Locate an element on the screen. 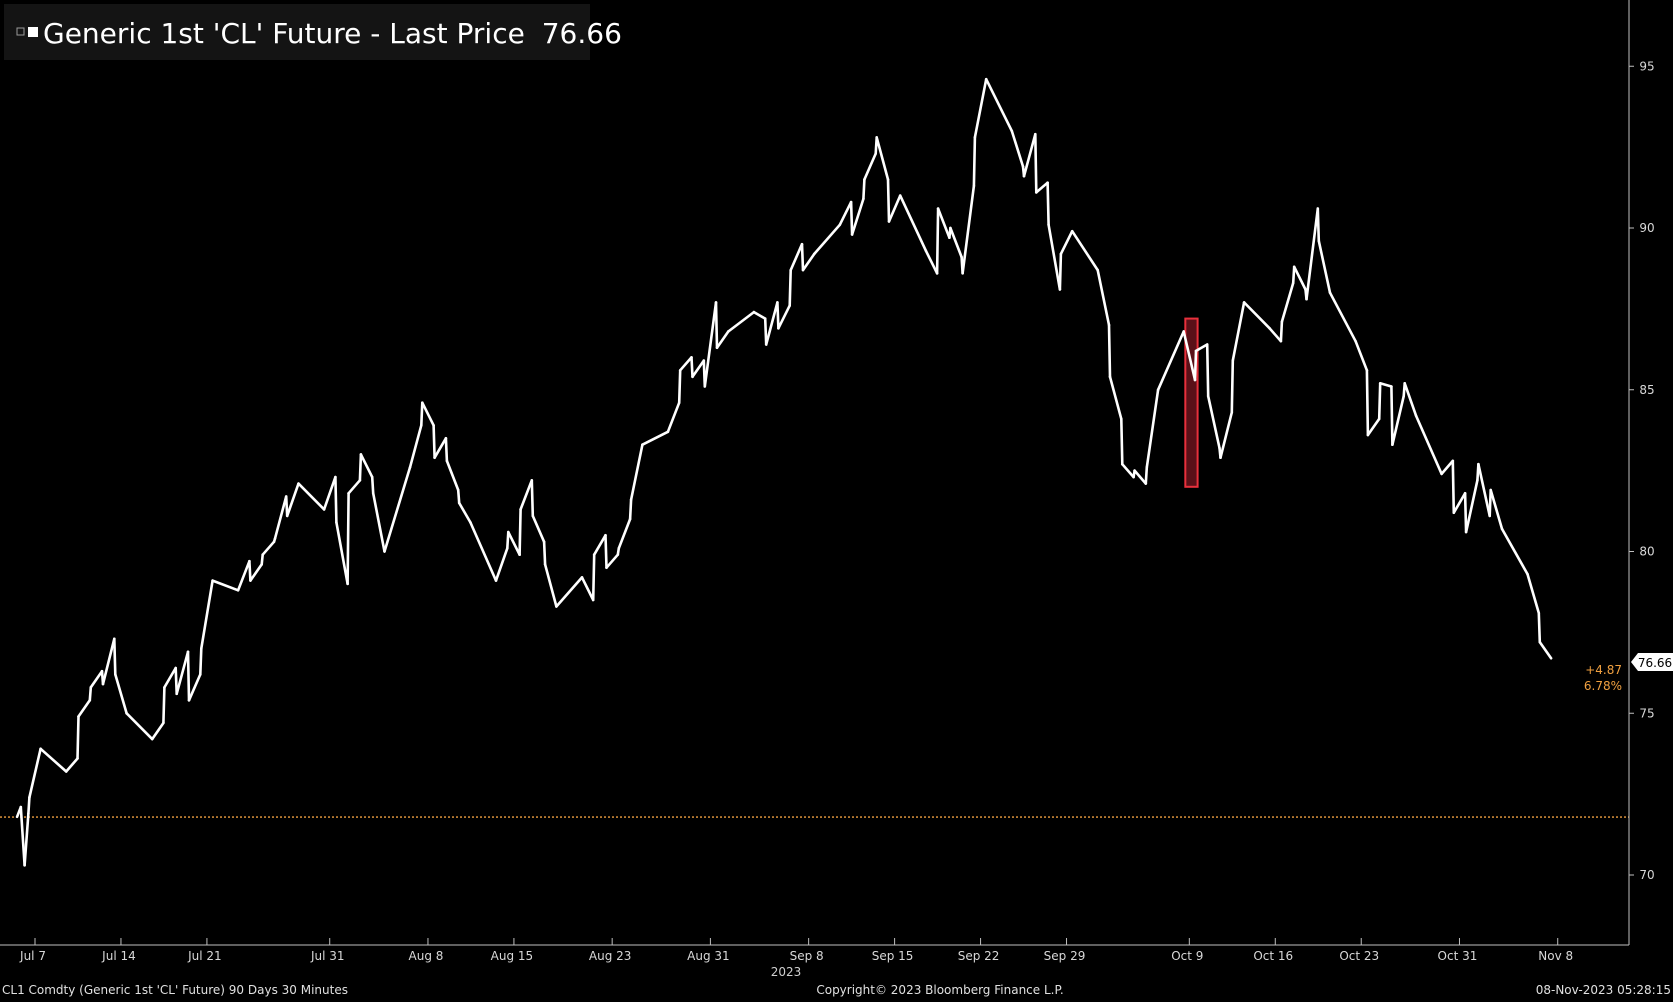 This screenshot has height=1002, width=1673. last-price-marker: 76.66 +4.87 6.78% is located at coordinates (1628, 673).